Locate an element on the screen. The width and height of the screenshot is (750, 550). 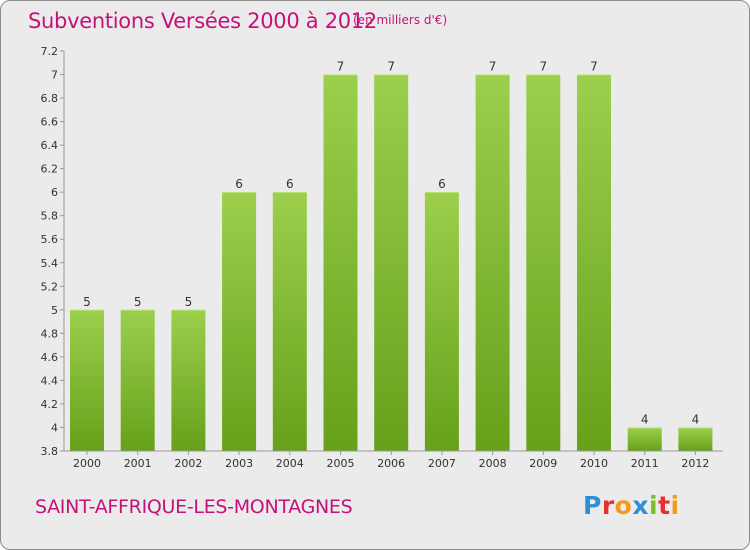
x-tick-label: 2008 is located at coordinates (493, 463).